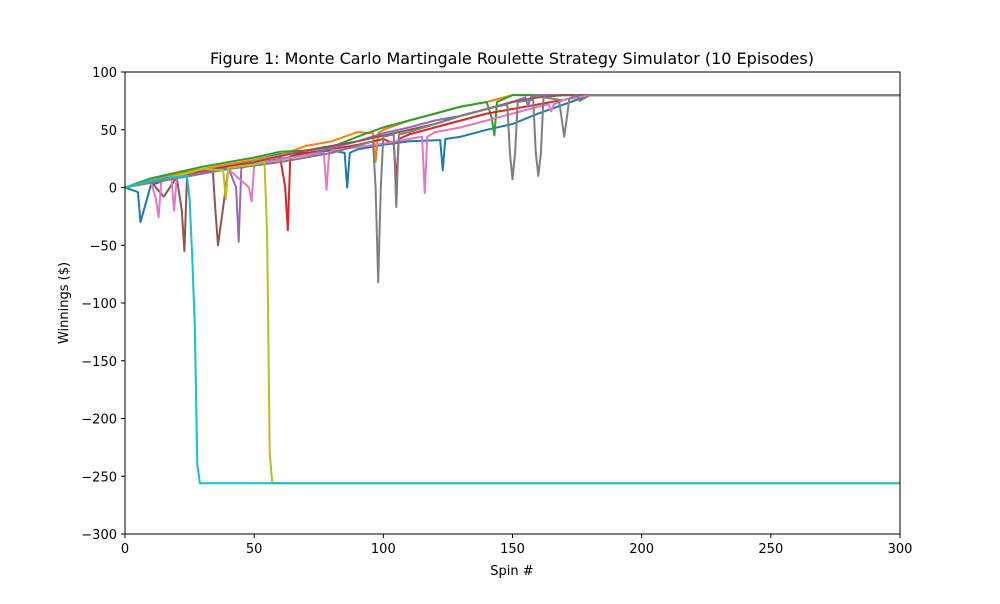  I want to click on y-axis-label: Winnings ($), so click(64, 303).